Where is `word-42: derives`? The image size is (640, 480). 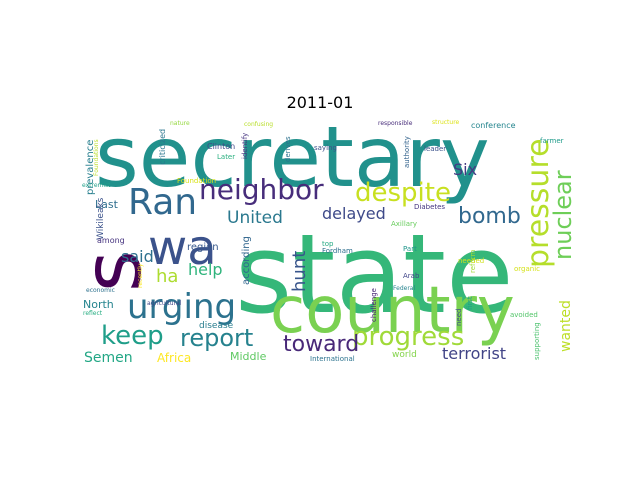
word-42: derives is located at coordinates (288, 149).